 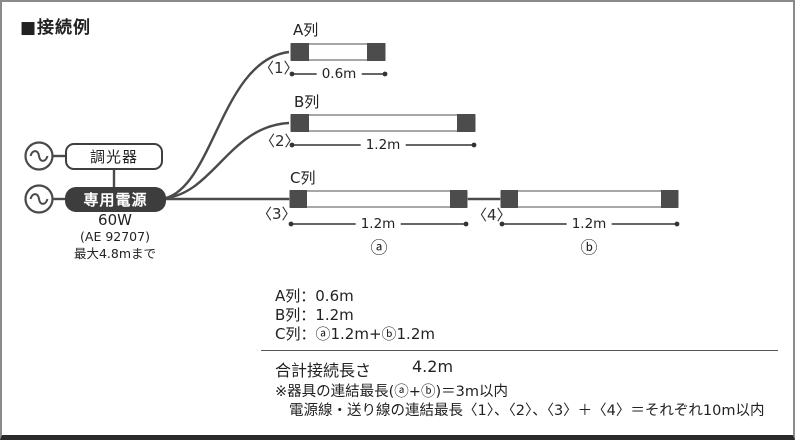 What do you see at coordinates (307, 102) in the screenshot?
I see `row-b-label: B列` at bounding box center [307, 102].